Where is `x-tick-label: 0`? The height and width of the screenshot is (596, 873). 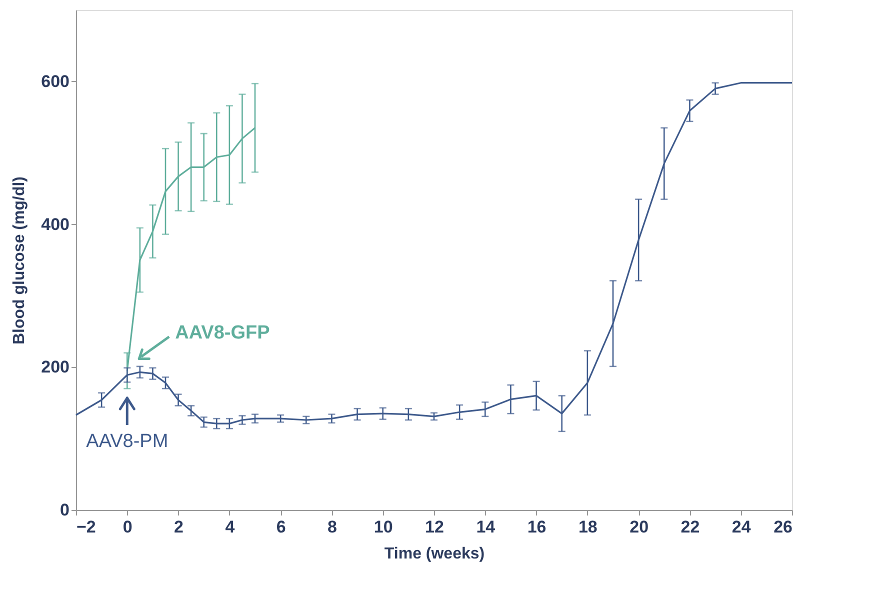 x-tick-label: 0 is located at coordinates (127, 527).